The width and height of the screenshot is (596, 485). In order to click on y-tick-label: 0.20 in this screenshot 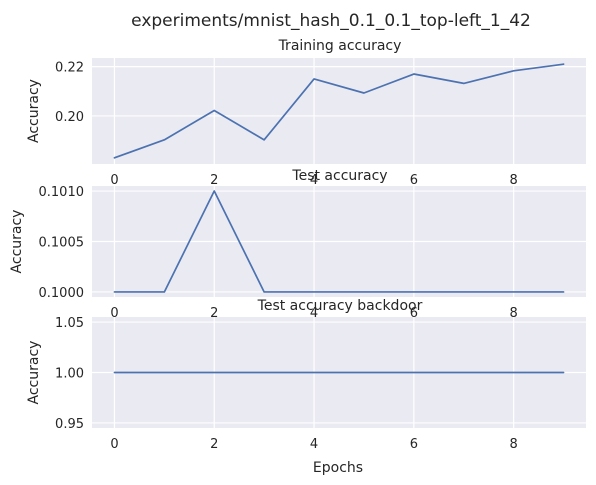, I will do `click(69, 117)`.